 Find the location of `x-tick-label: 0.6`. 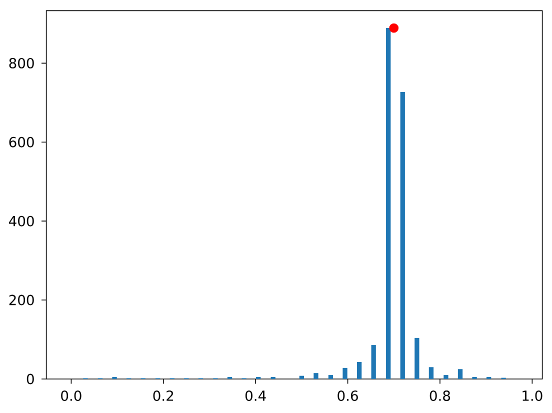

x-tick-label: 0.6 is located at coordinates (348, 395).